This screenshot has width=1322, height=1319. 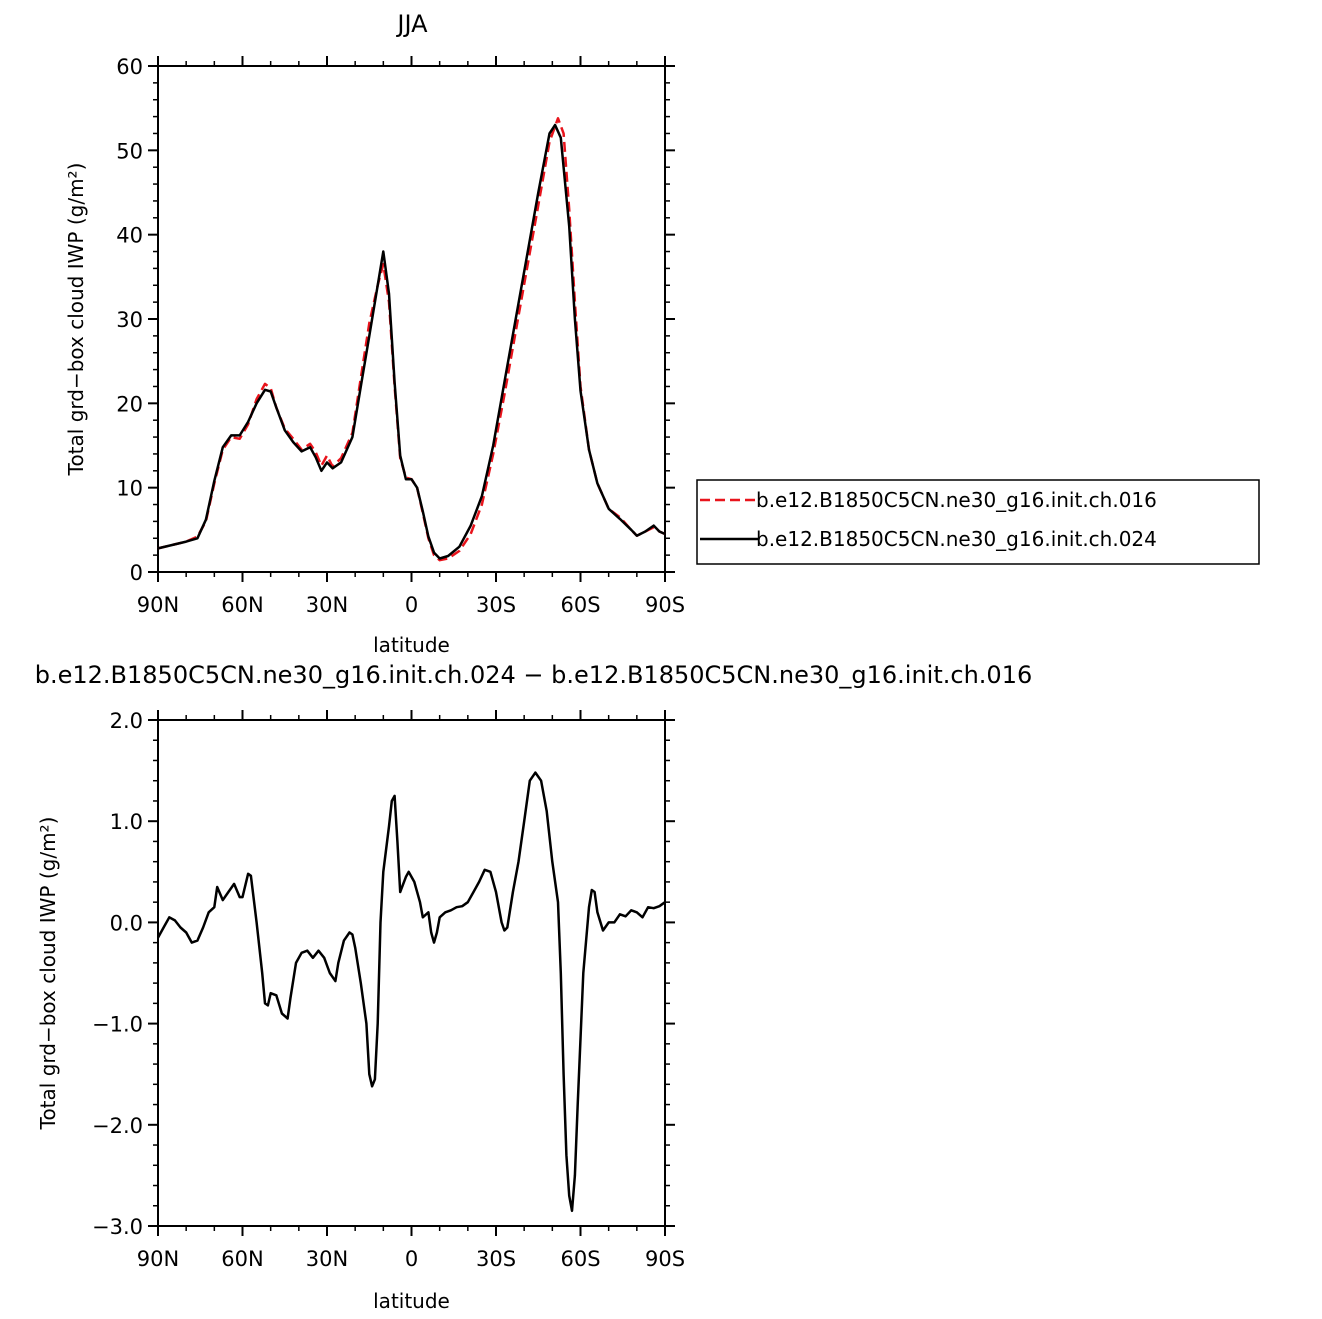 What do you see at coordinates (117, 1025) in the screenshot?
I see `bottom-y-tick-label: −1.0` at bounding box center [117, 1025].